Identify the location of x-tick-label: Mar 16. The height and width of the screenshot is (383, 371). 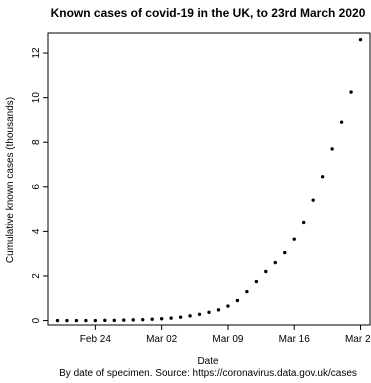
(295, 339).